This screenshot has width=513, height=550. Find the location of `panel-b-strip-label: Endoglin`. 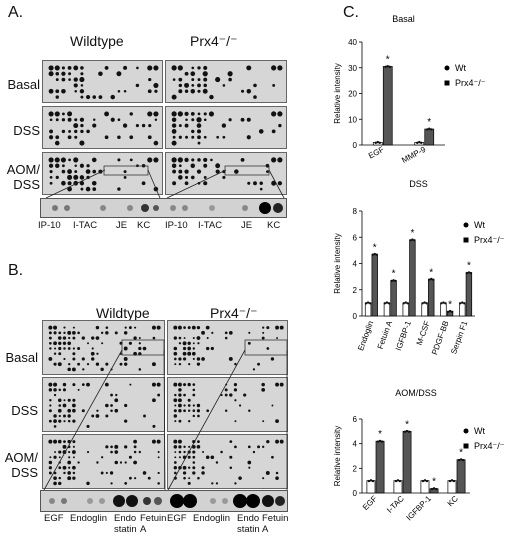

panel-b-strip-label: Endoglin is located at coordinates (211, 518).